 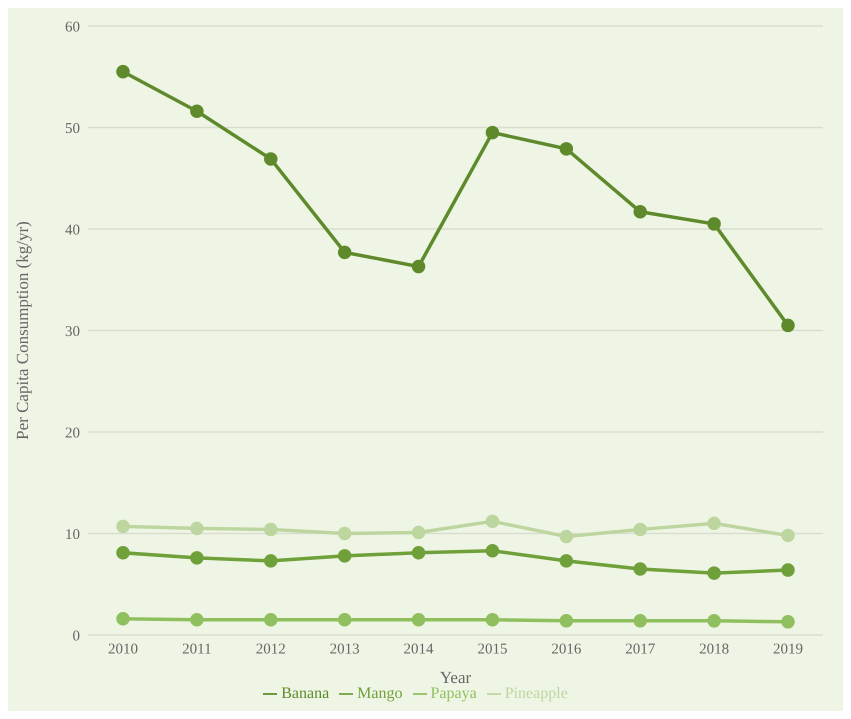 What do you see at coordinates (536, 693) in the screenshot?
I see `legend-label: Pineapple` at bounding box center [536, 693].